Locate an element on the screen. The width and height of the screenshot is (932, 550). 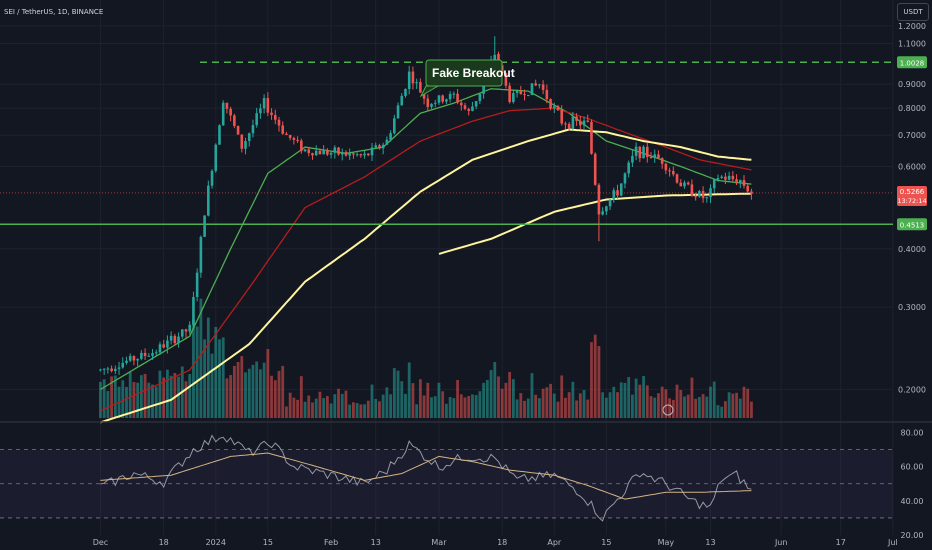
currency-badge: USDT is located at coordinates (913, 12).